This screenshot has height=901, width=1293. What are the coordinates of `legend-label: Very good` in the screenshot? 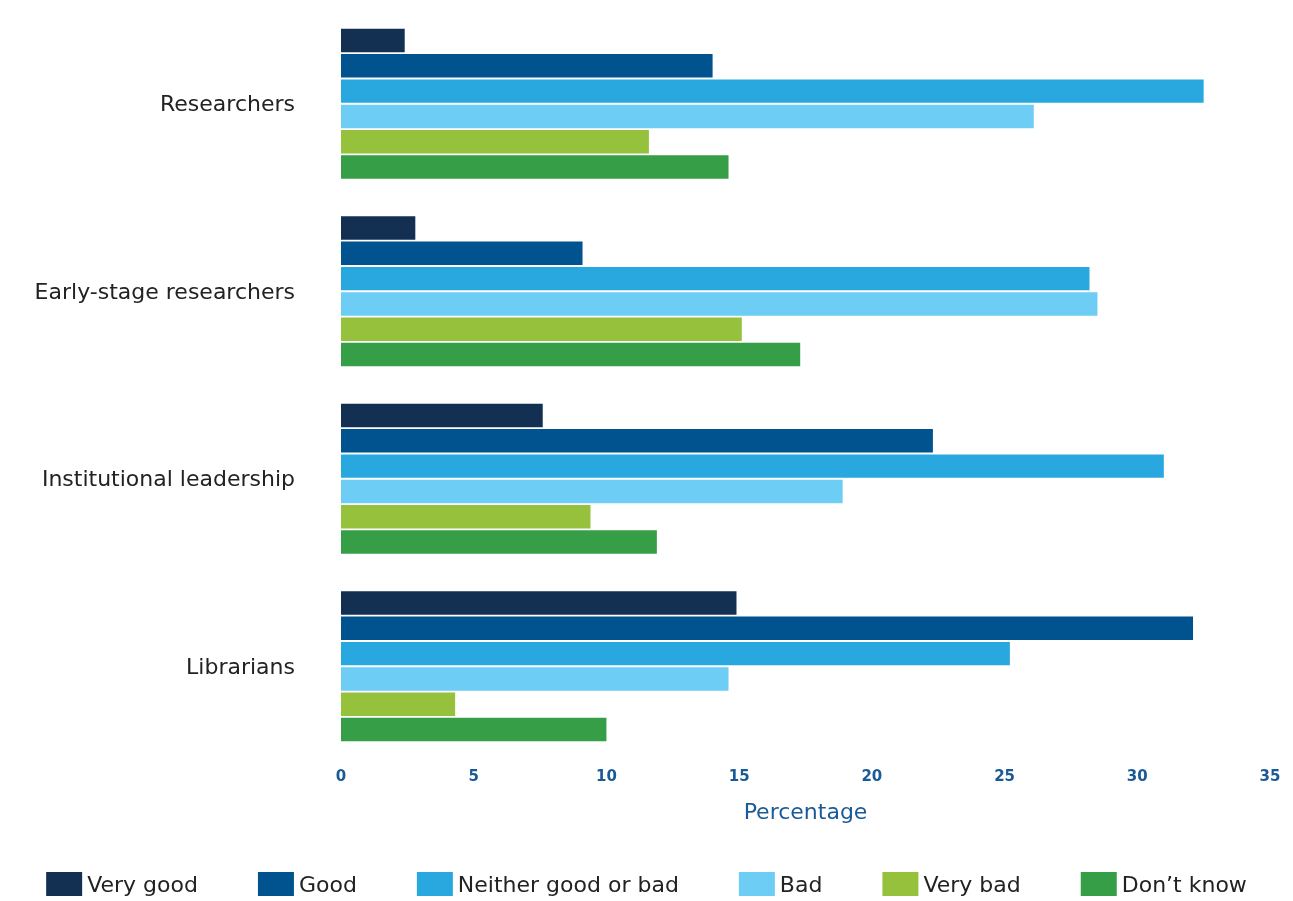 It's located at (142, 884).